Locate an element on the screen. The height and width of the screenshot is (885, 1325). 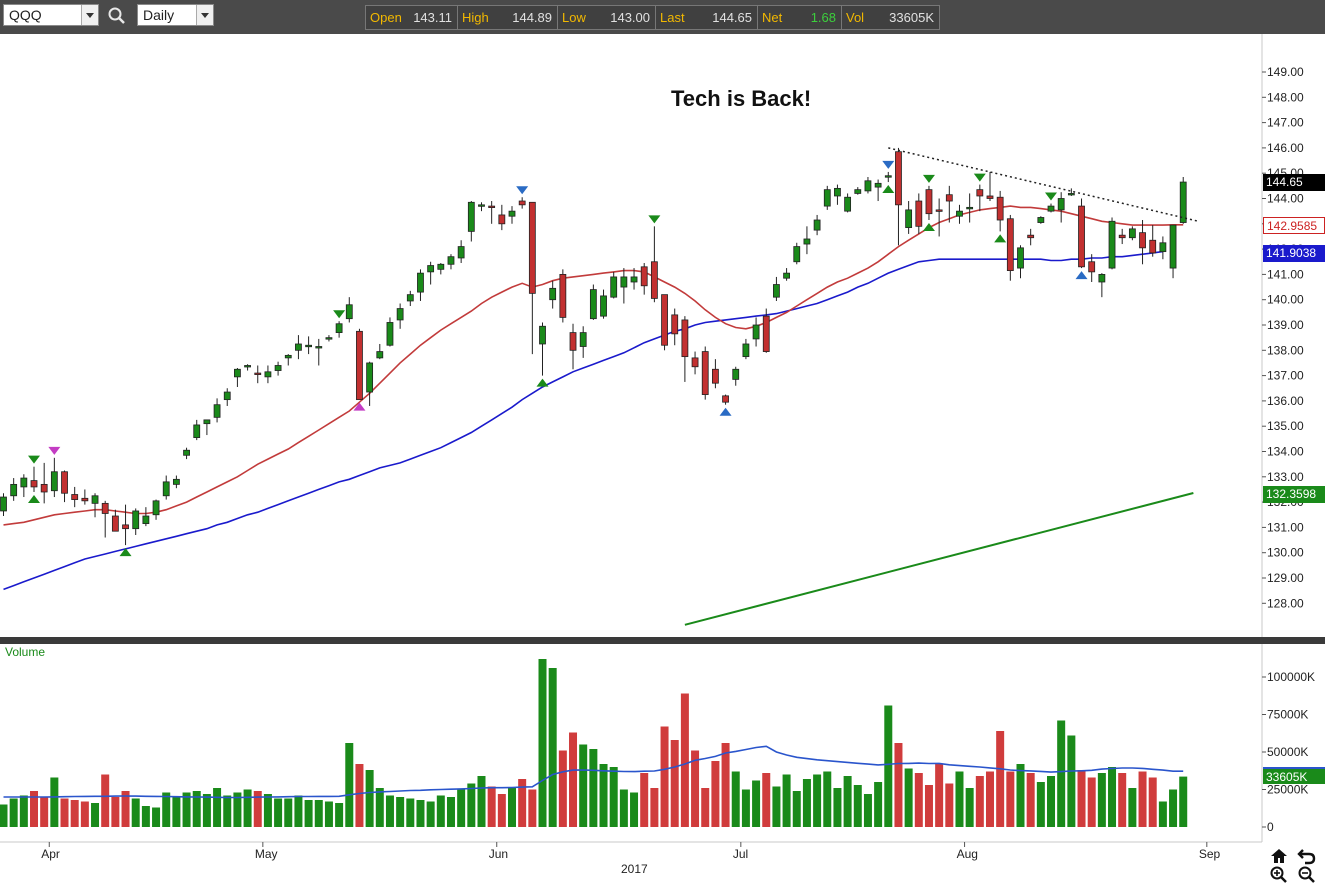
zoom-out-icon is located at coordinates (1307, 875).